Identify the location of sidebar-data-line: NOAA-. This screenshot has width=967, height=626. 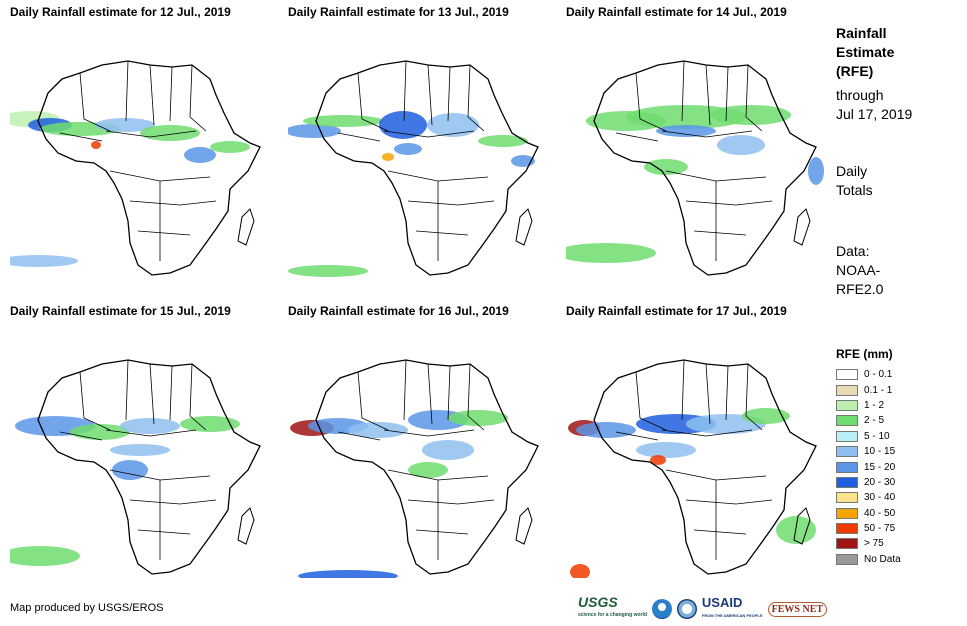
(858, 270).